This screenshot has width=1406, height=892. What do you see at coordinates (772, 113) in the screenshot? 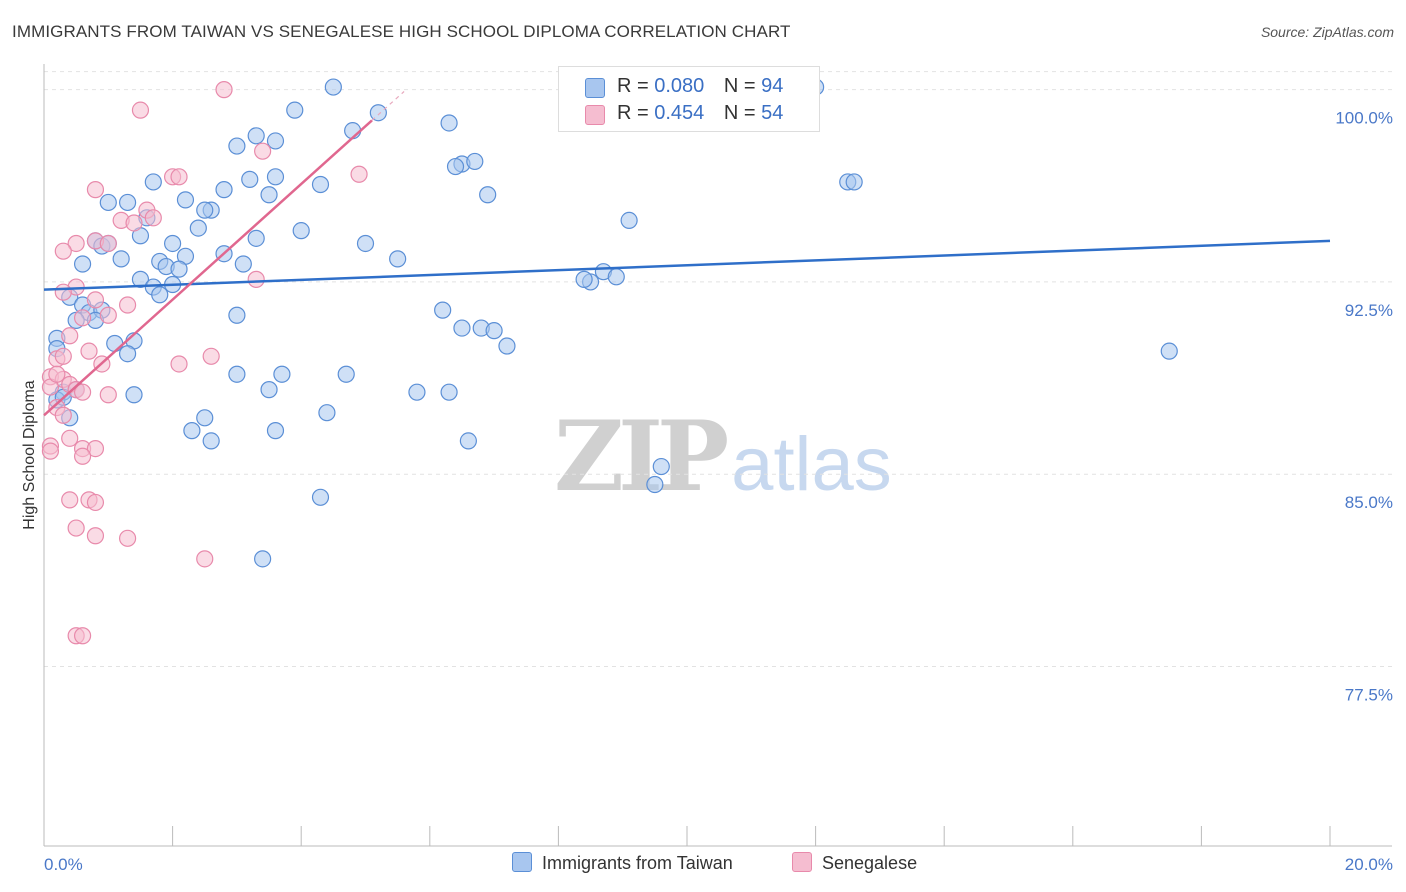
I see `legend-n-value-senegalese: 54` at bounding box center [772, 113].